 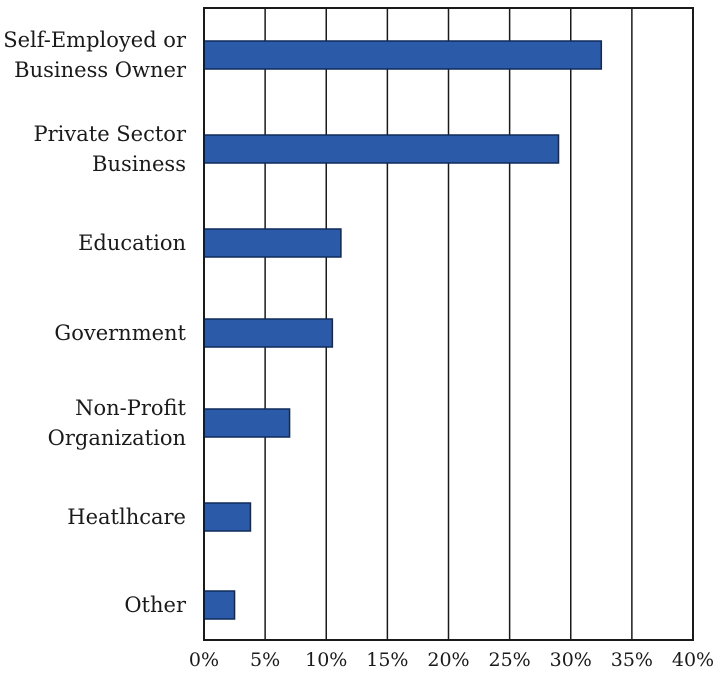 What do you see at coordinates (571, 660) in the screenshot?
I see `x-tick-label-30: 30%` at bounding box center [571, 660].